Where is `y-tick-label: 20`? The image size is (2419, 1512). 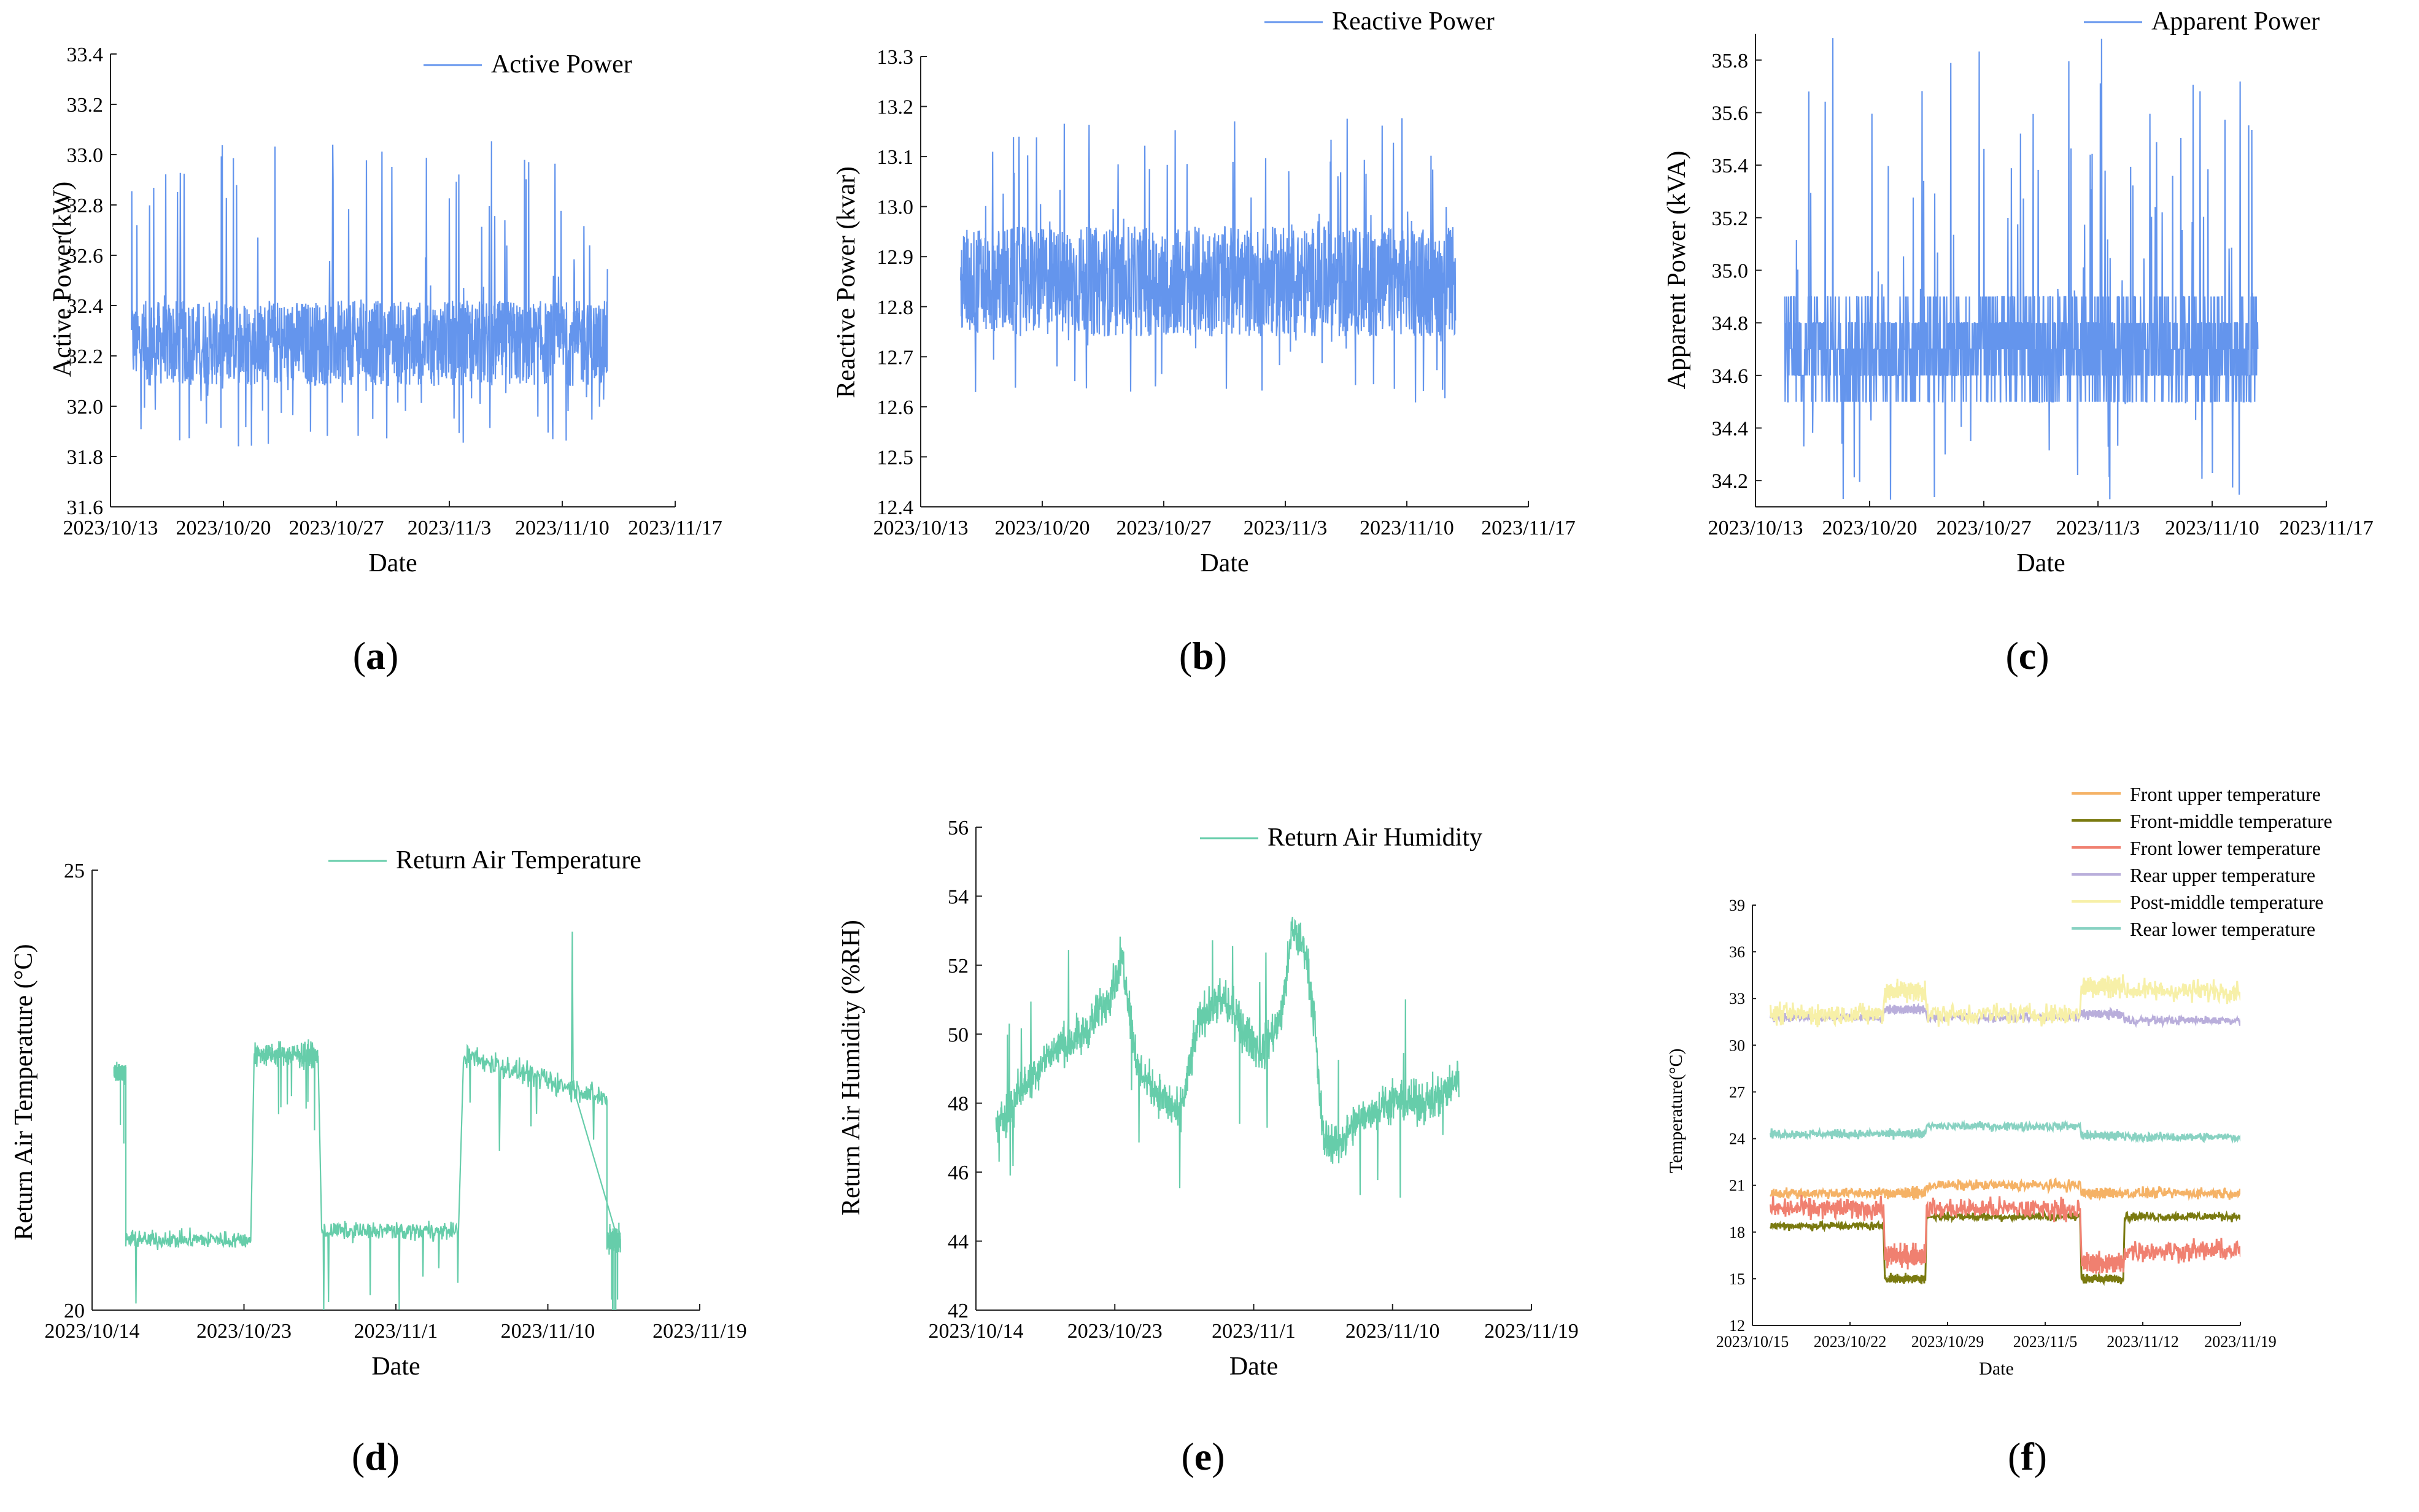
y-tick-label: 20 is located at coordinates (74, 1311).